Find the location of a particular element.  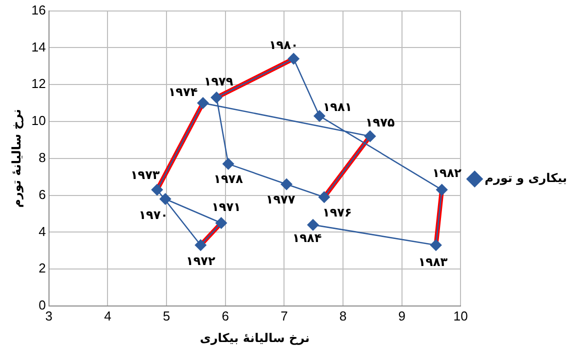

annotation: ۱۹۷۸ is located at coordinates (229, 179).